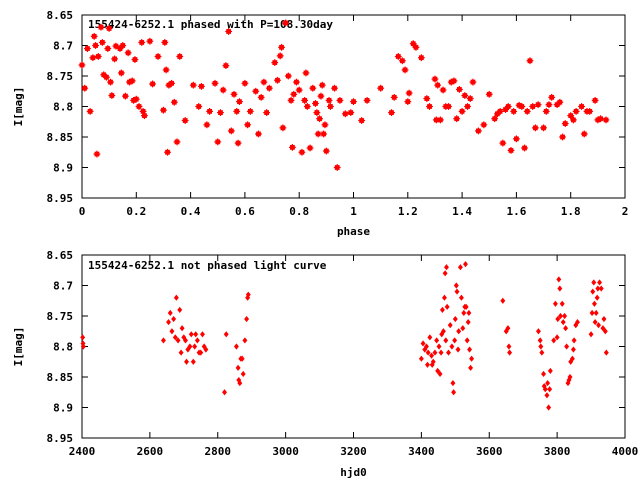  What do you see at coordinates (63, 347) in the screenshot?
I see `y-tick-label: 8.8` at bounding box center [63, 347].